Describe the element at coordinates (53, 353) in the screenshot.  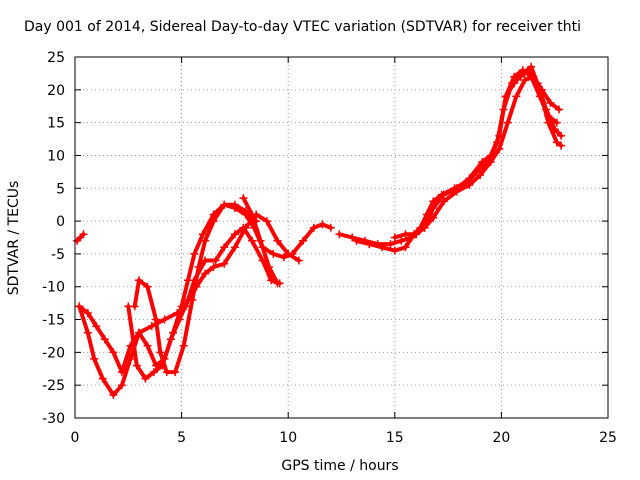
I see `y-tick-label: -20` at that location.